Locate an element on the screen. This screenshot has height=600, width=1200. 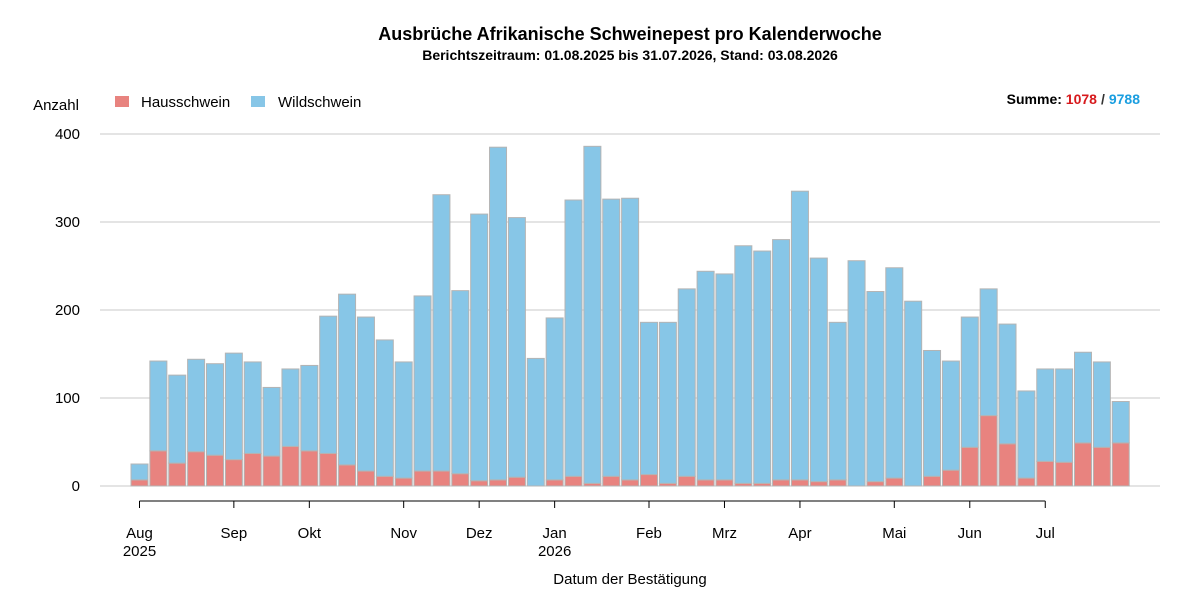
y-tick-label: 100 is located at coordinates (67, 398).